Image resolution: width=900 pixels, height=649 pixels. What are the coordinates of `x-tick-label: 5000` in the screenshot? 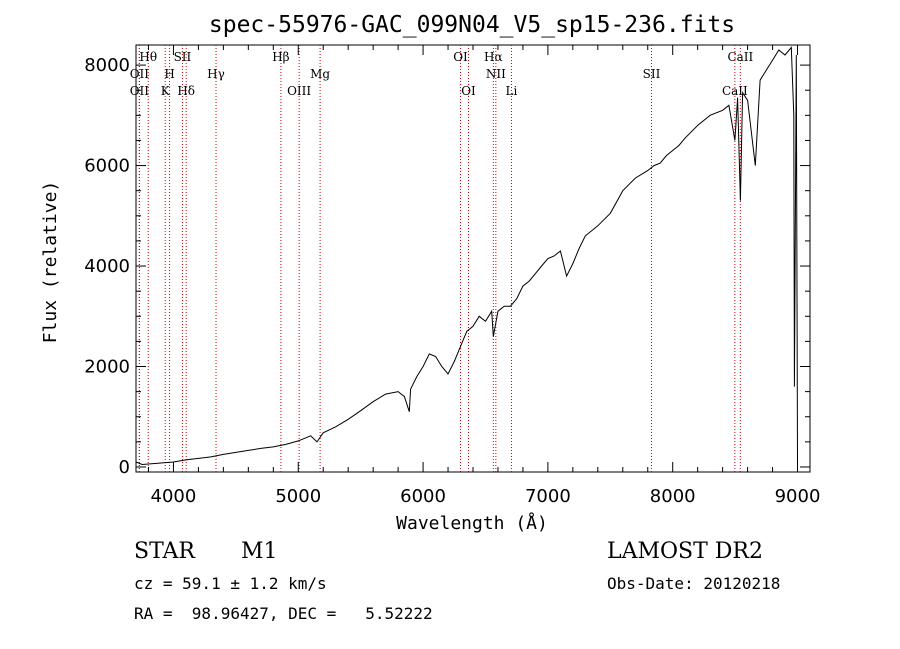 It's located at (298, 496).